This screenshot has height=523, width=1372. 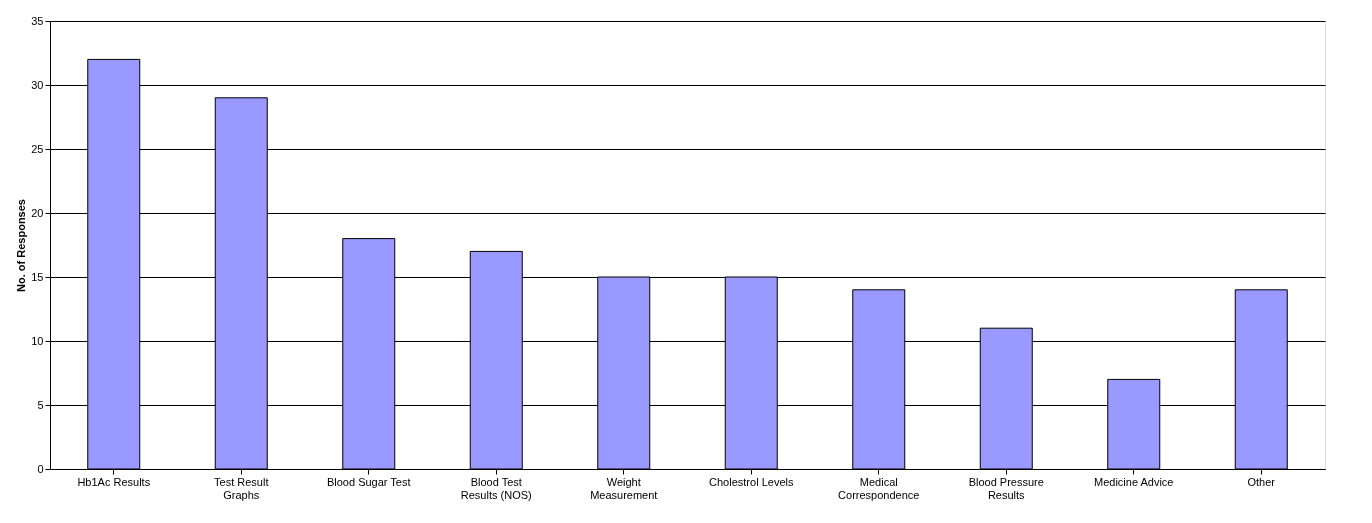 I want to click on y-tick-label: 20, so click(x=37, y=212).